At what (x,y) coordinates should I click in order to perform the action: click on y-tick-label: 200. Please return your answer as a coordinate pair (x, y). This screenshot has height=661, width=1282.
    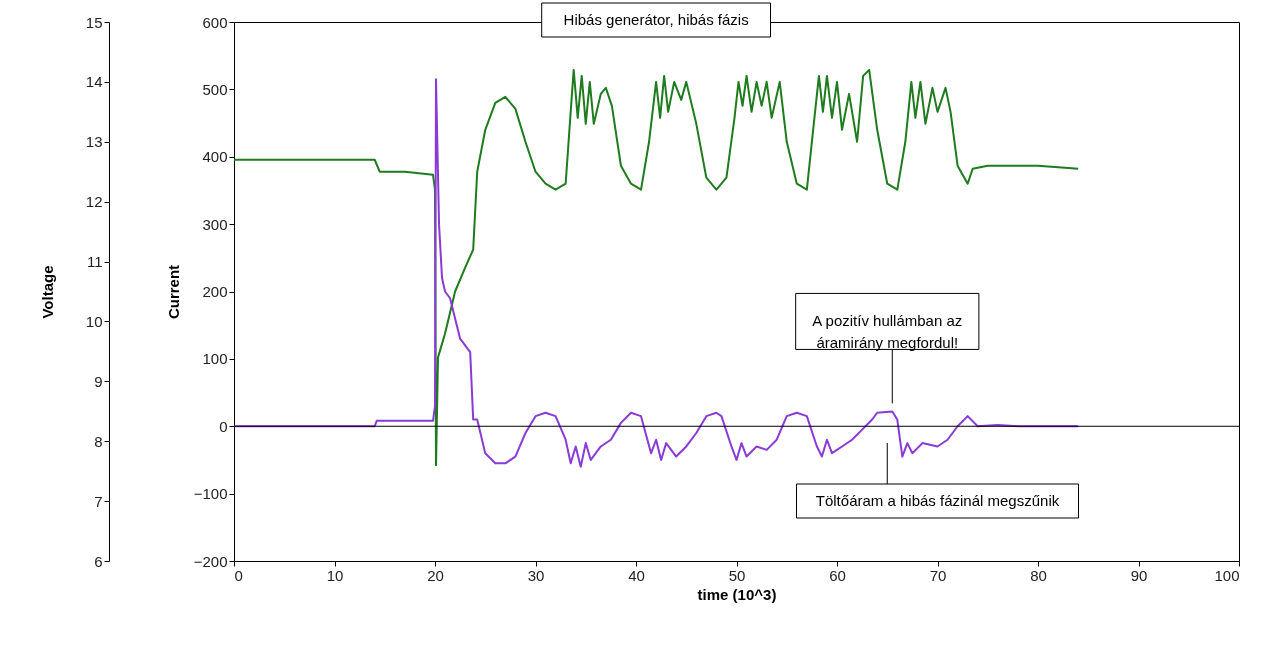
    Looking at the image, I should click on (215, 291).